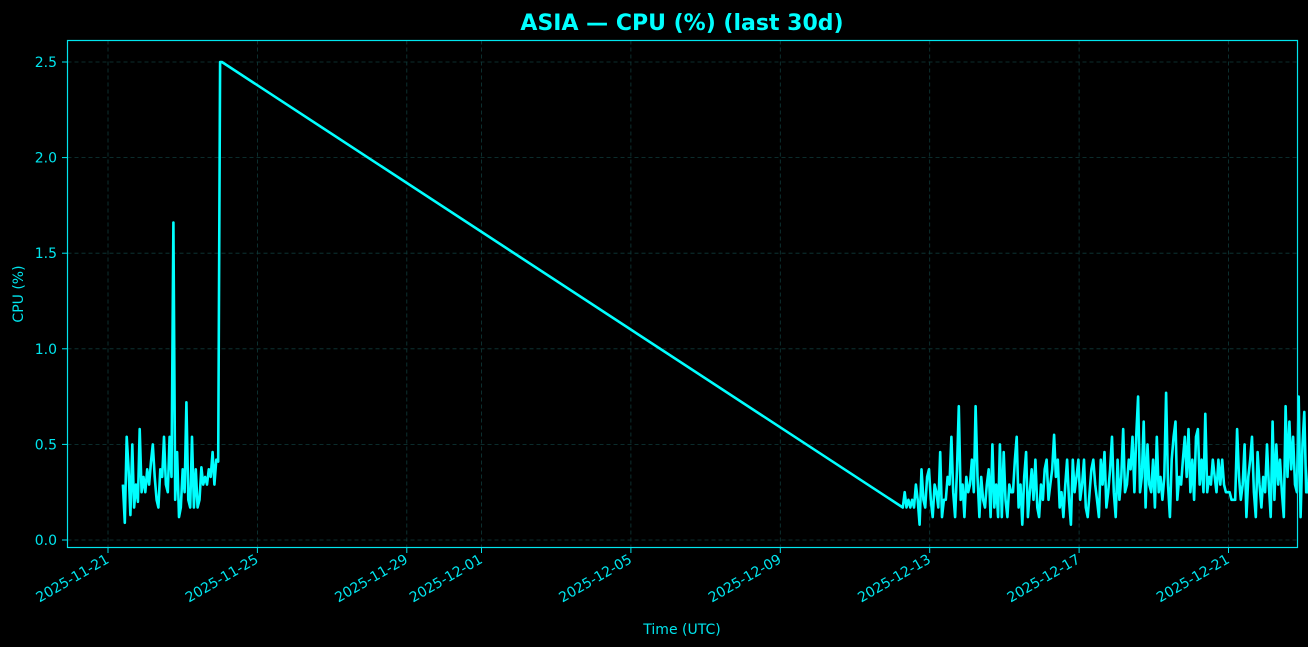 The height and width of the screenshot is (647, 1308). Describe the element at coordinates (51, 302) in the screenshot. I see `y-axis-ticks: 0.0 0.5 1.0 1.5 2.0 2.5` at that location.